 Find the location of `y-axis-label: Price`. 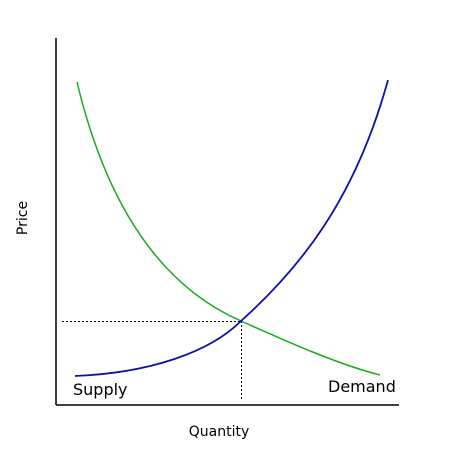

y-axis-label: Price is located at coordinates (23, 218).